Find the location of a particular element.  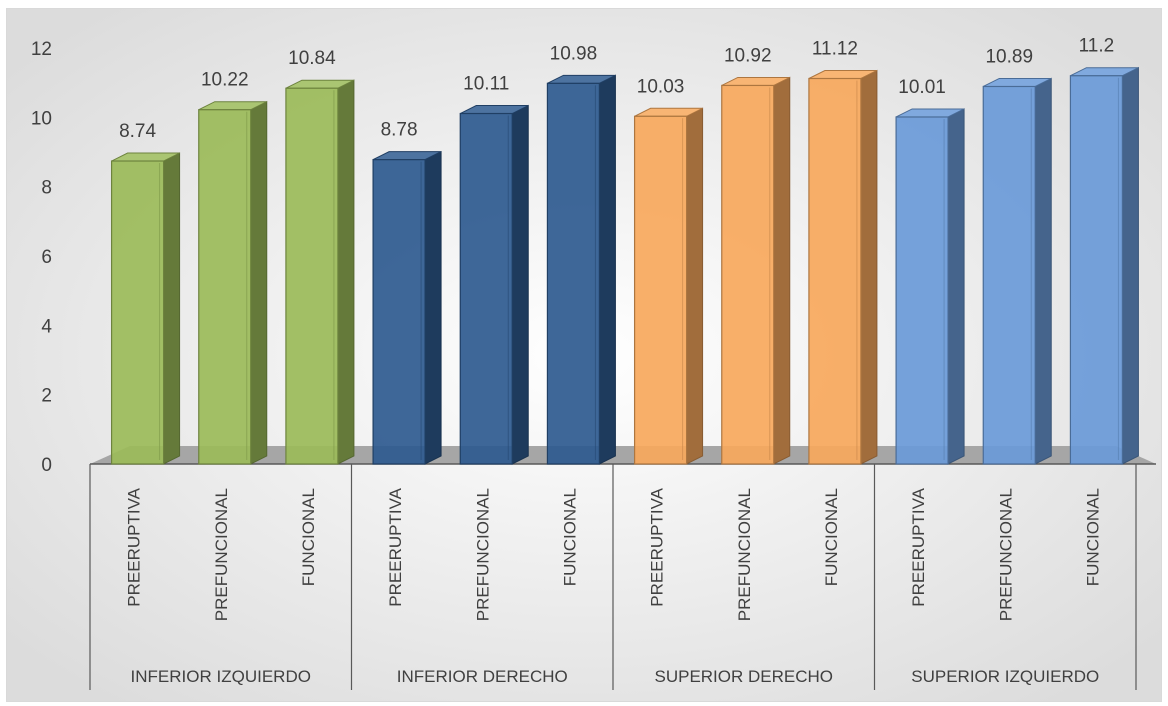

data-label: 10.22 is located at coordinates (225, 80).